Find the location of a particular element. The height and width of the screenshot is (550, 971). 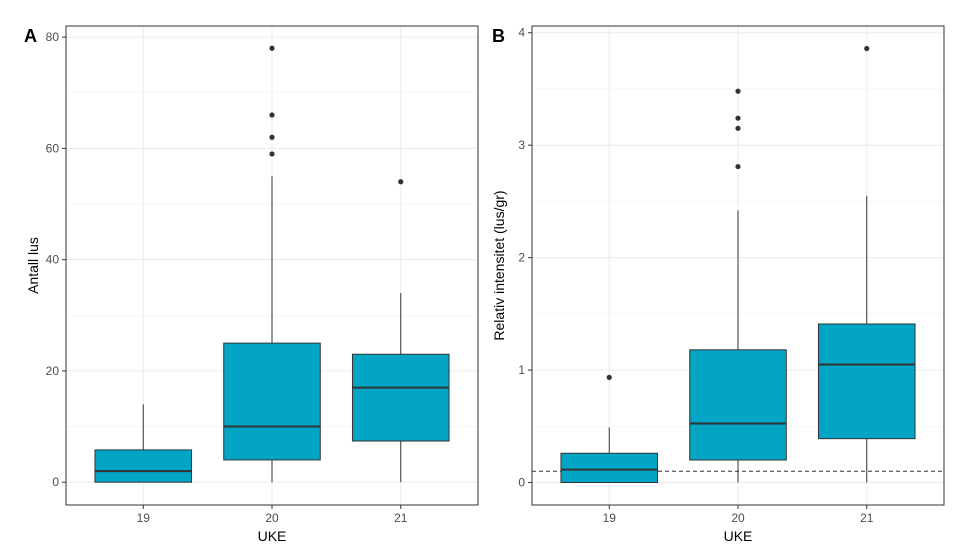

y-tick-label: 40 is located at coordinates (53, 260).